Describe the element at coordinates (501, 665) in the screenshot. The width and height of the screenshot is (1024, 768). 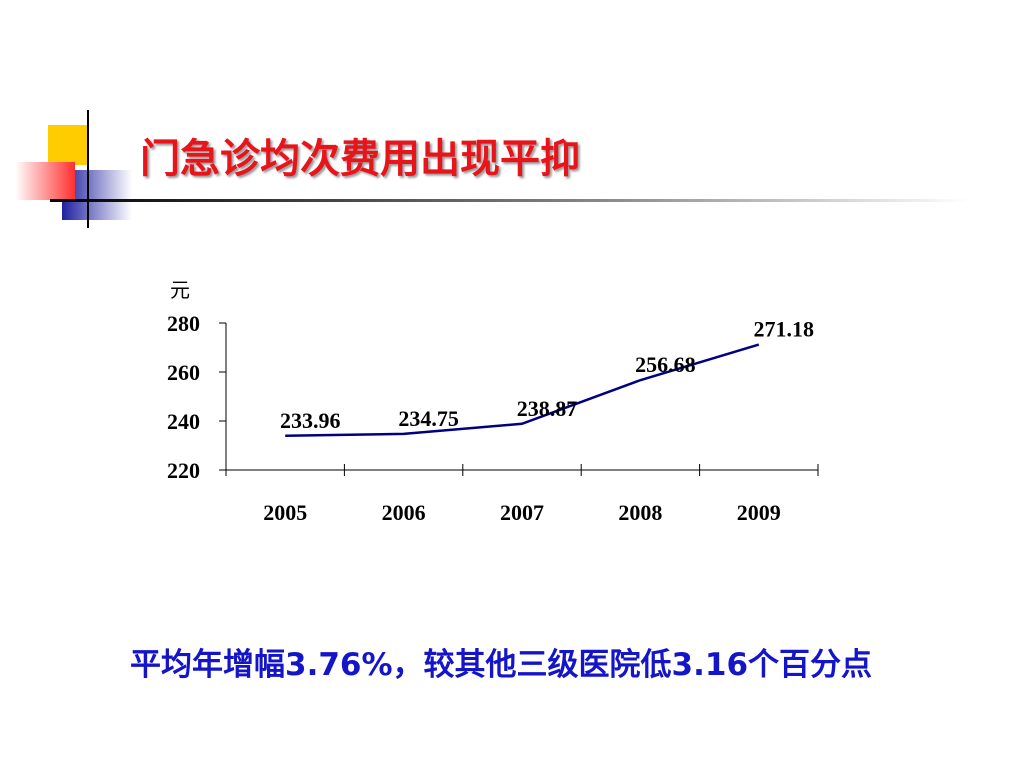
I see `annotation: 平均年增幅3.76%，较其他三级医院低3.16个百分点` at that location.